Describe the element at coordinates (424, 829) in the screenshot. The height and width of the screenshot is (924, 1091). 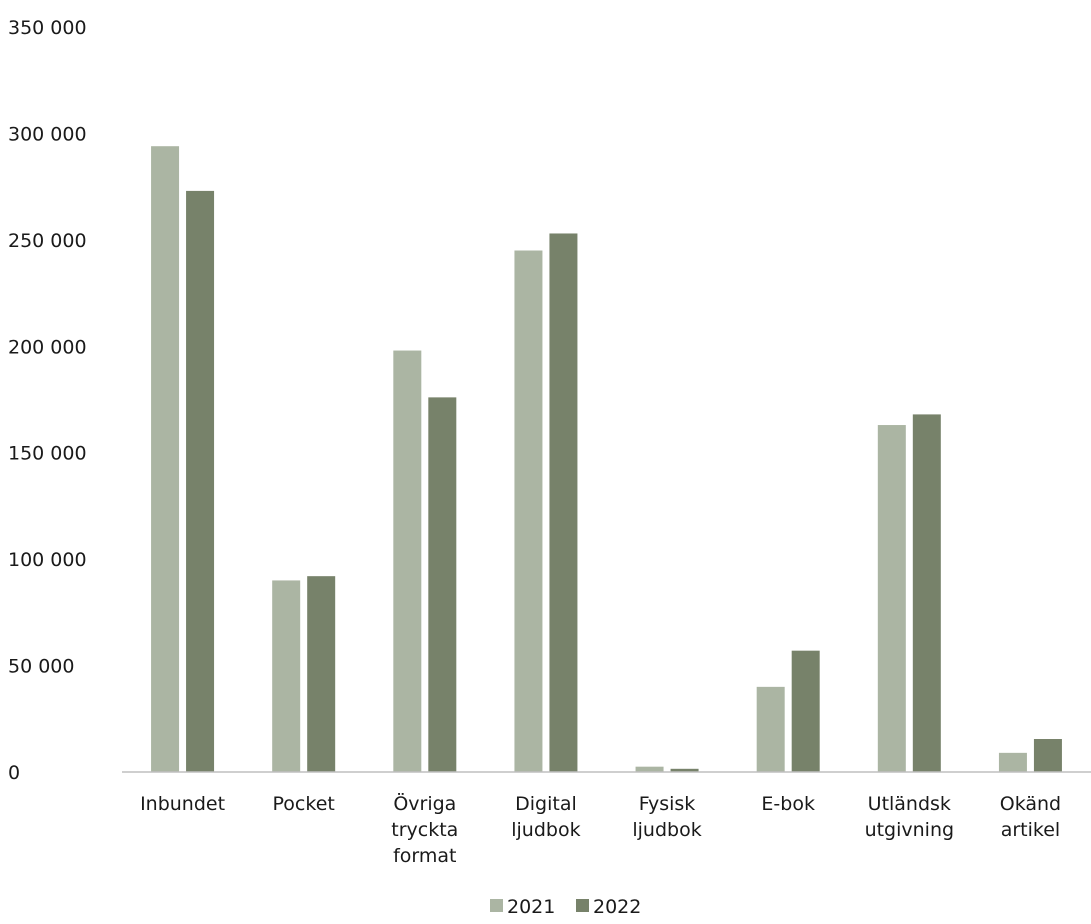
I see `x-tick-label: Övriga tryckta format` at that location.